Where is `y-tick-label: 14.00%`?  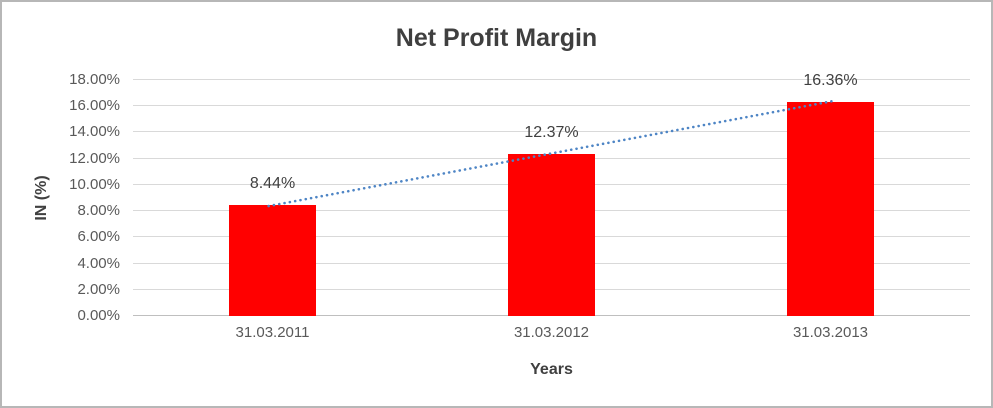 y-tick-label: 14.00% is located at coordinates (94, 132).